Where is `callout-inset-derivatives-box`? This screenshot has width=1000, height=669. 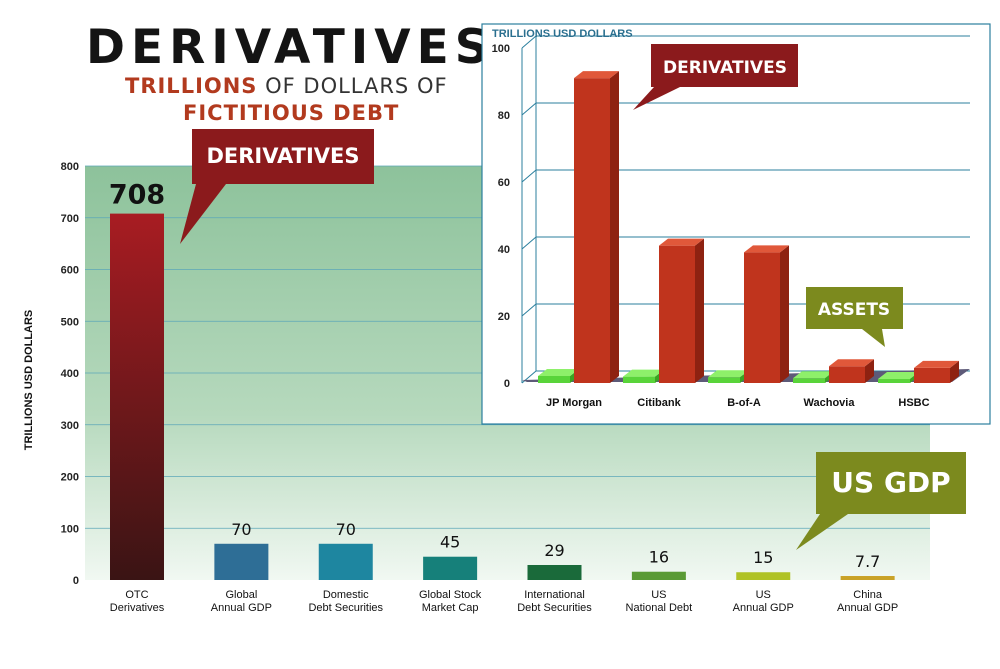
callout-inset-derivatives-box is located at coordinates (724, 65).